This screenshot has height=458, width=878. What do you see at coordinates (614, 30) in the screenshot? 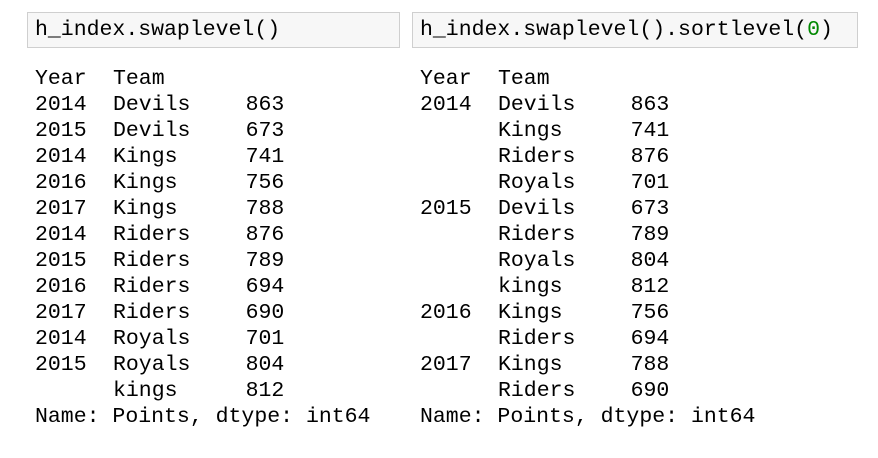
I see `code-token: h_index.swaplevel().sortlevel(` at bounding box center [614, 30].